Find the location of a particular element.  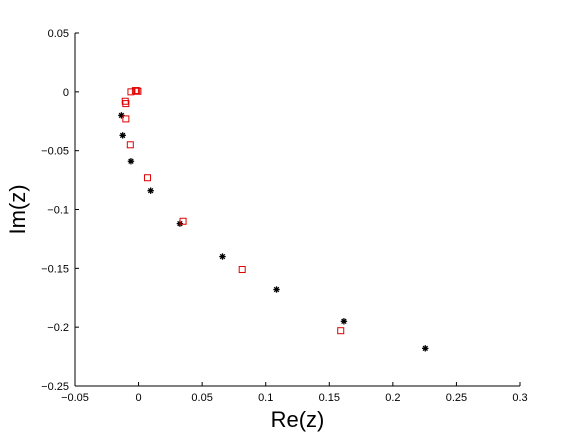

x-tick-label: 0.25 is located at coordinates (456, 398).